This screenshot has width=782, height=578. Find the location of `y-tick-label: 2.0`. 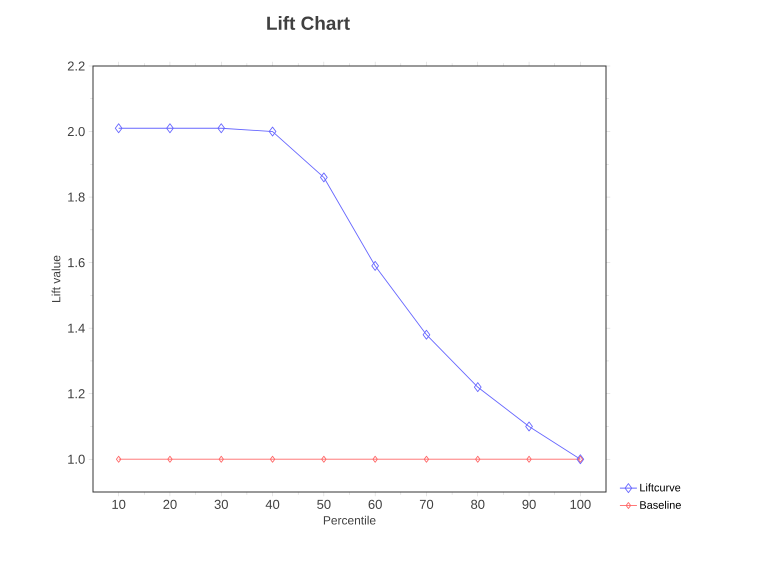

y-tick-label: 2.0 is located at coordinates (76, 131).